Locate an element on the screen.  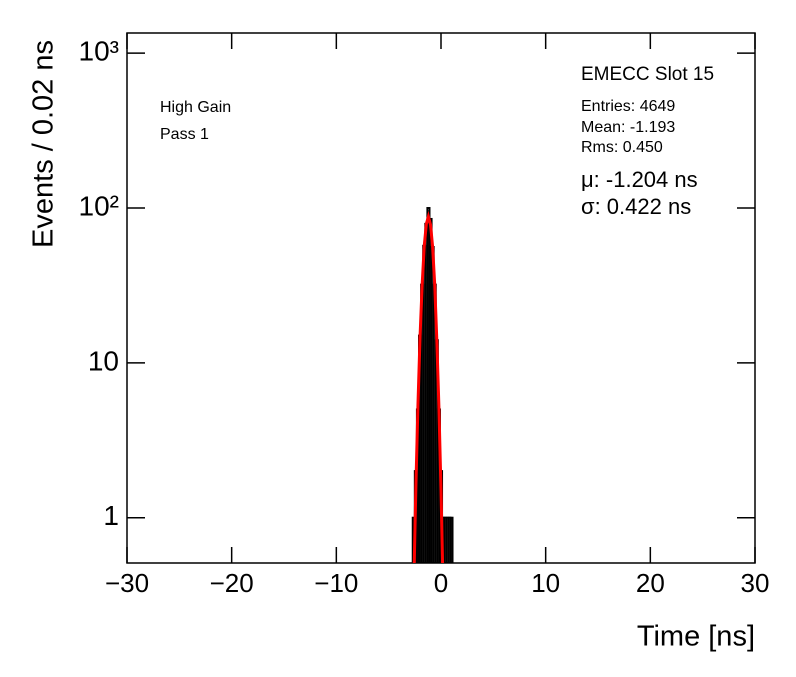
x-axis-title: Time [ns] is located at coordinates (696, 637).